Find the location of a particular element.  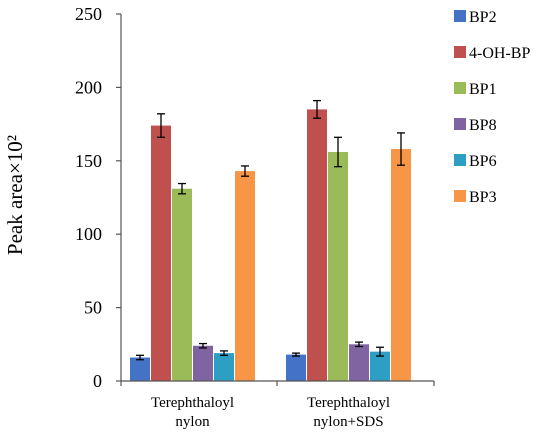

legend: BP2 4-OH-BP BP1 BP8 BP6 BP3 is located at coordinates (492, 107).